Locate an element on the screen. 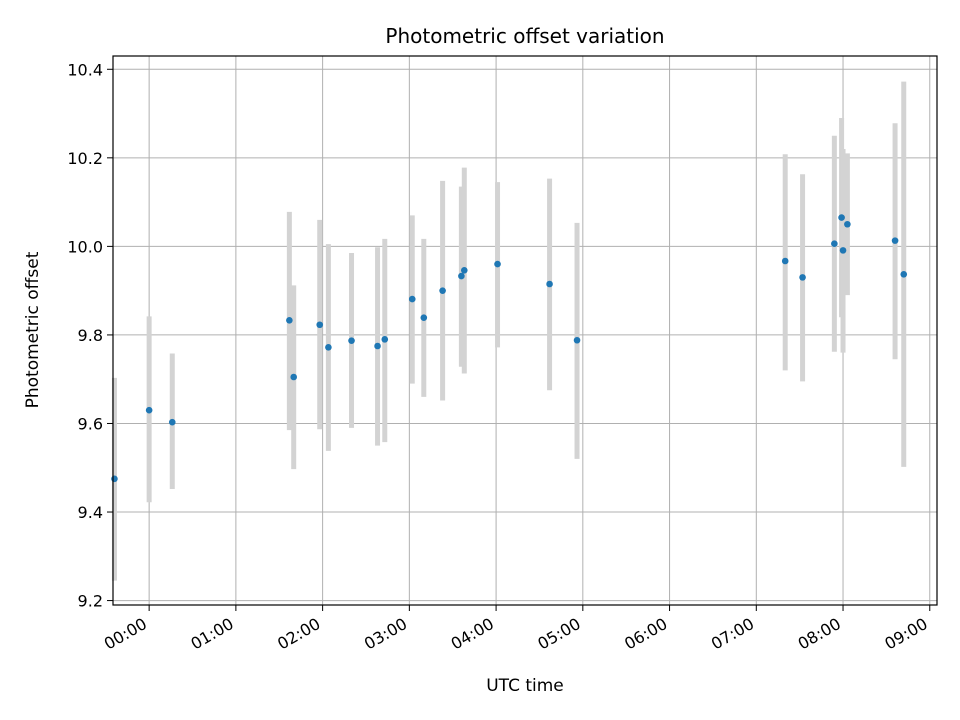 The width and height of the screenshot is (960, 720). y-tick-label: 9.8 is located at coordinates (90, 335).